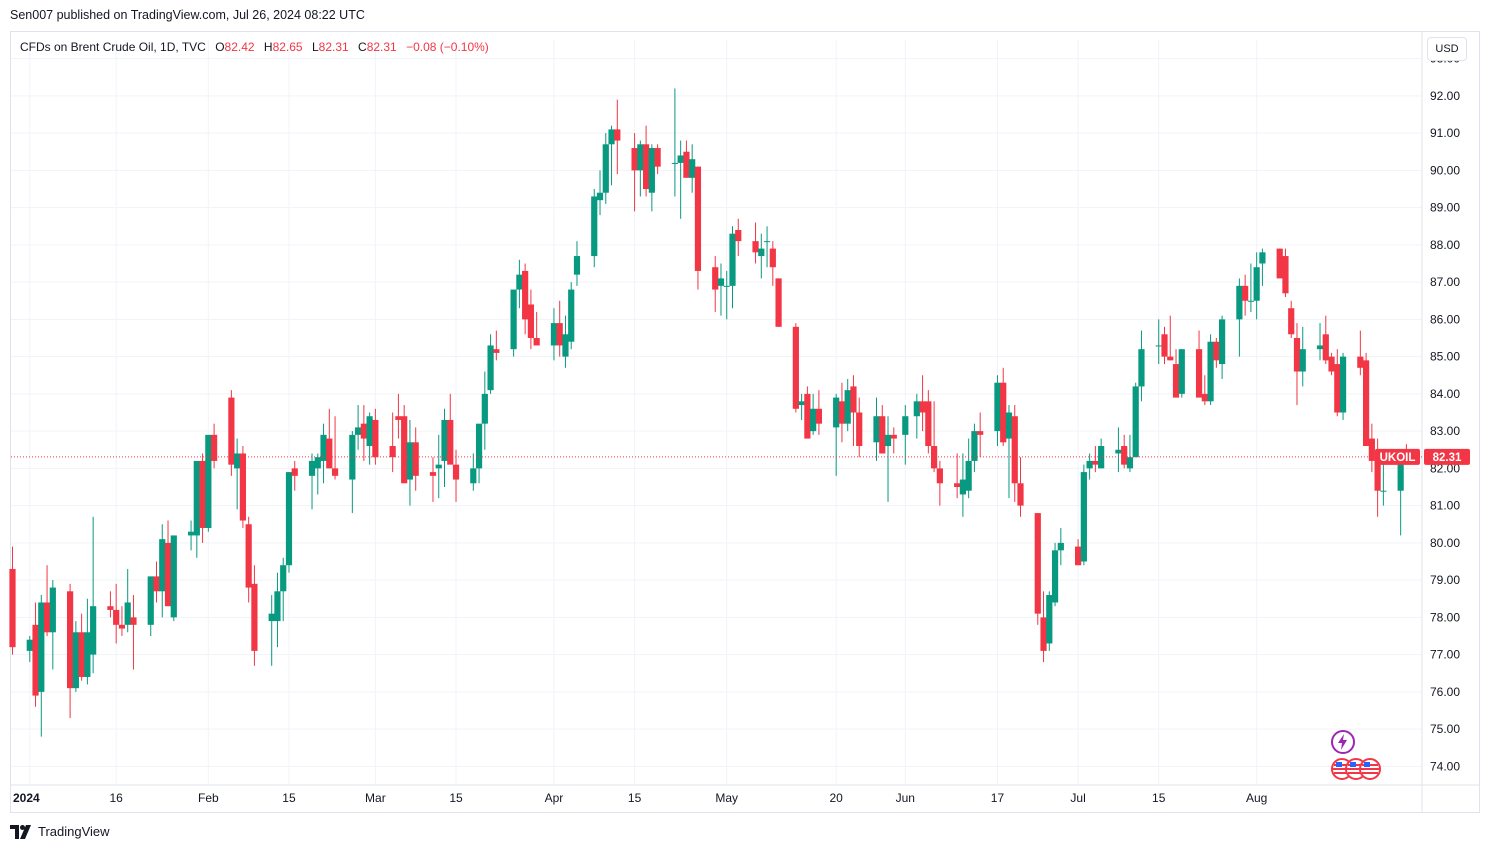  I want to click on x-tick-label: 15, so click(456, 798).